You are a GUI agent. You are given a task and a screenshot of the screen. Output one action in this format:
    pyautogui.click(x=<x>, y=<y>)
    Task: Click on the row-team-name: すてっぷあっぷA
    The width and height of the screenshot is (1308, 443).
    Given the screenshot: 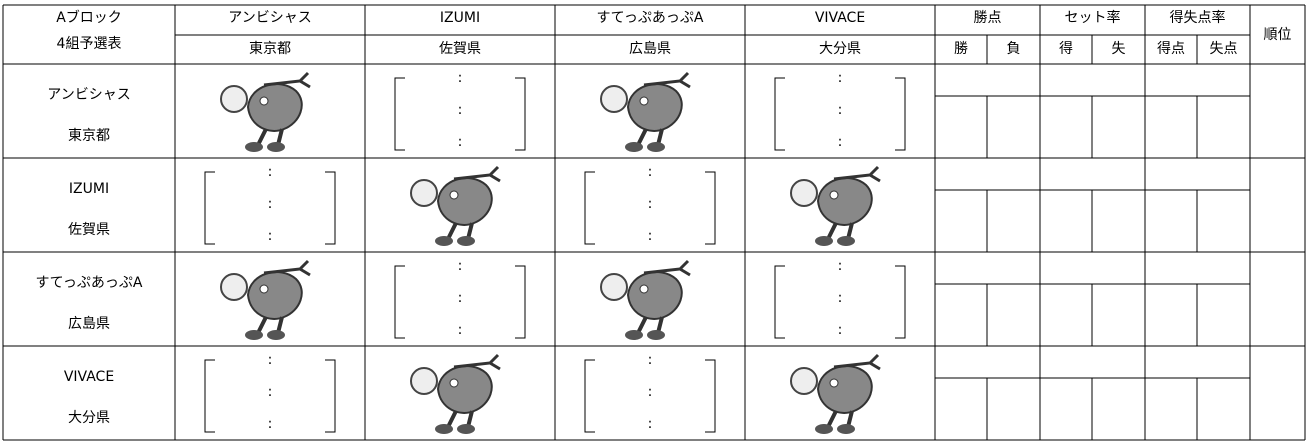 What is the action you would take?
    pyautogui.click(x=89, y=283)
    